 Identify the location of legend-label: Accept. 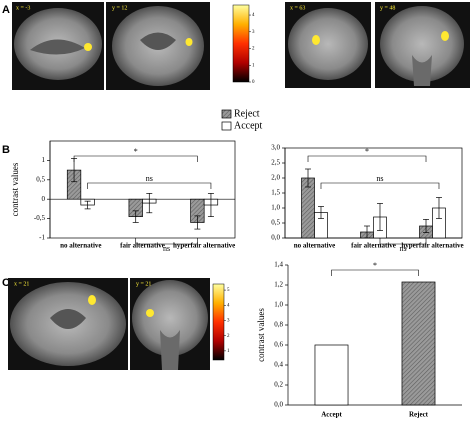
(248, 125).